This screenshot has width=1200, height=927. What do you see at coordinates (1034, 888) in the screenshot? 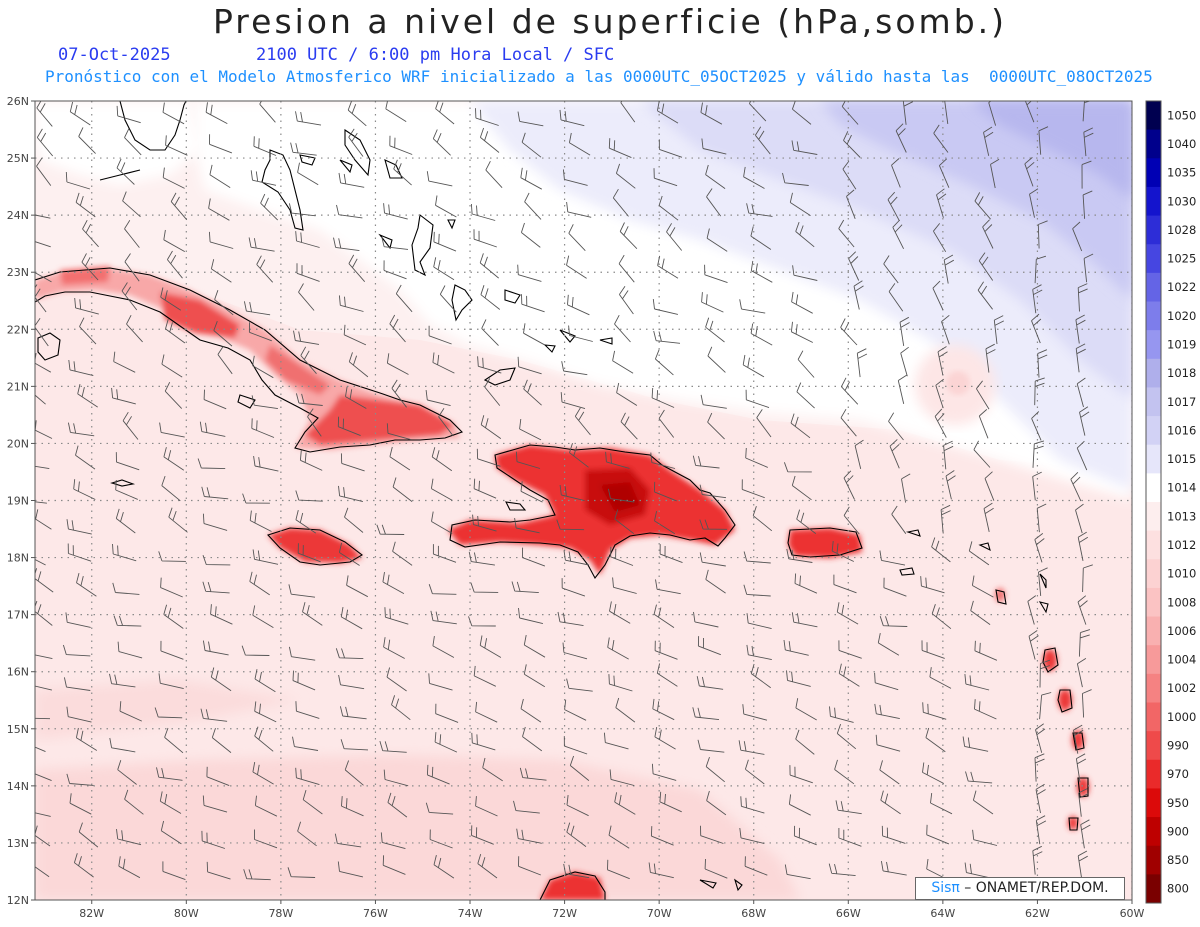
I see `credit-org: – ONAMET/REP.DOM.` at bounding box center [1034, 888].